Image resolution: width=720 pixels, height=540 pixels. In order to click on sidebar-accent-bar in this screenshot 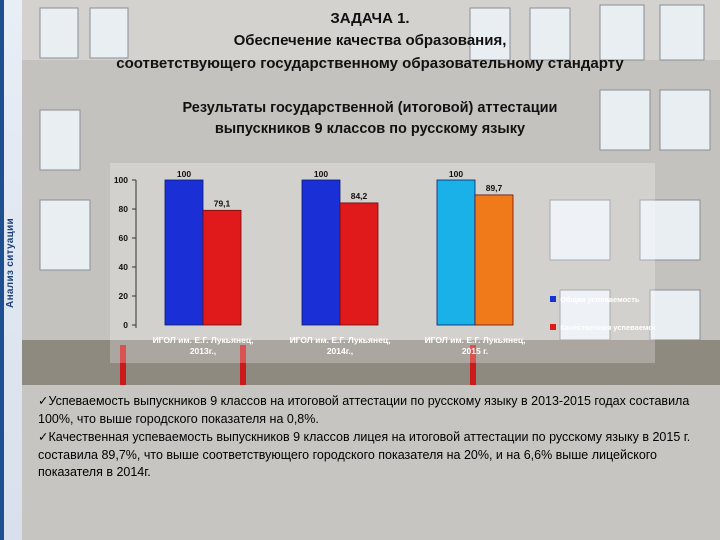, I will do `click(2, 270)`.